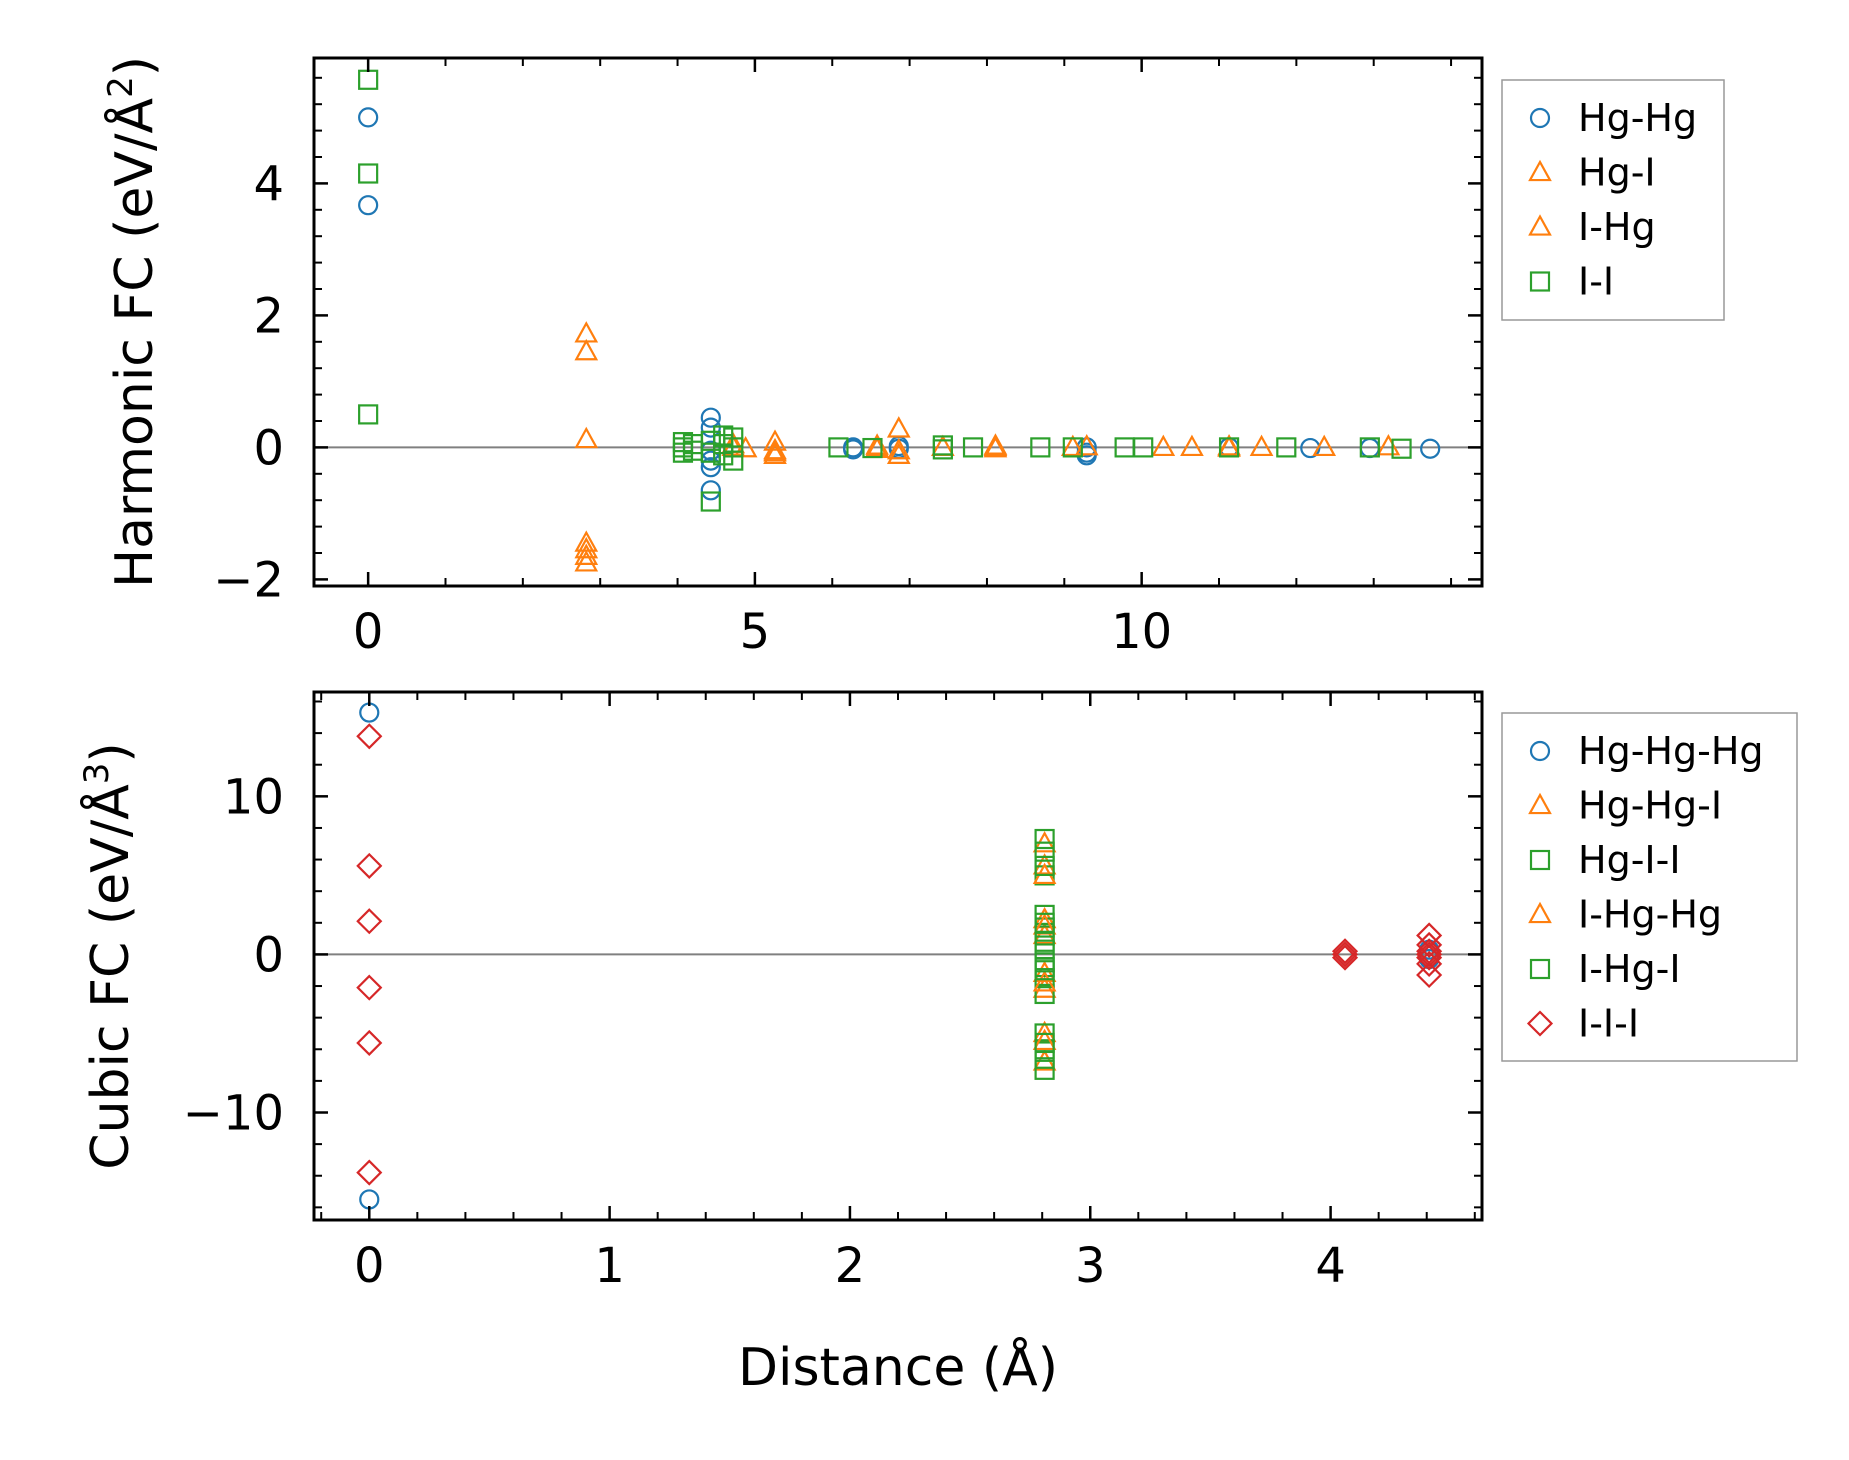 The image size is (1849, 1460). What do you see at coordinates (97, 774) in the screenshot?
I see `y-axis-label-superscript: 3` at bounding box center [97, 774].